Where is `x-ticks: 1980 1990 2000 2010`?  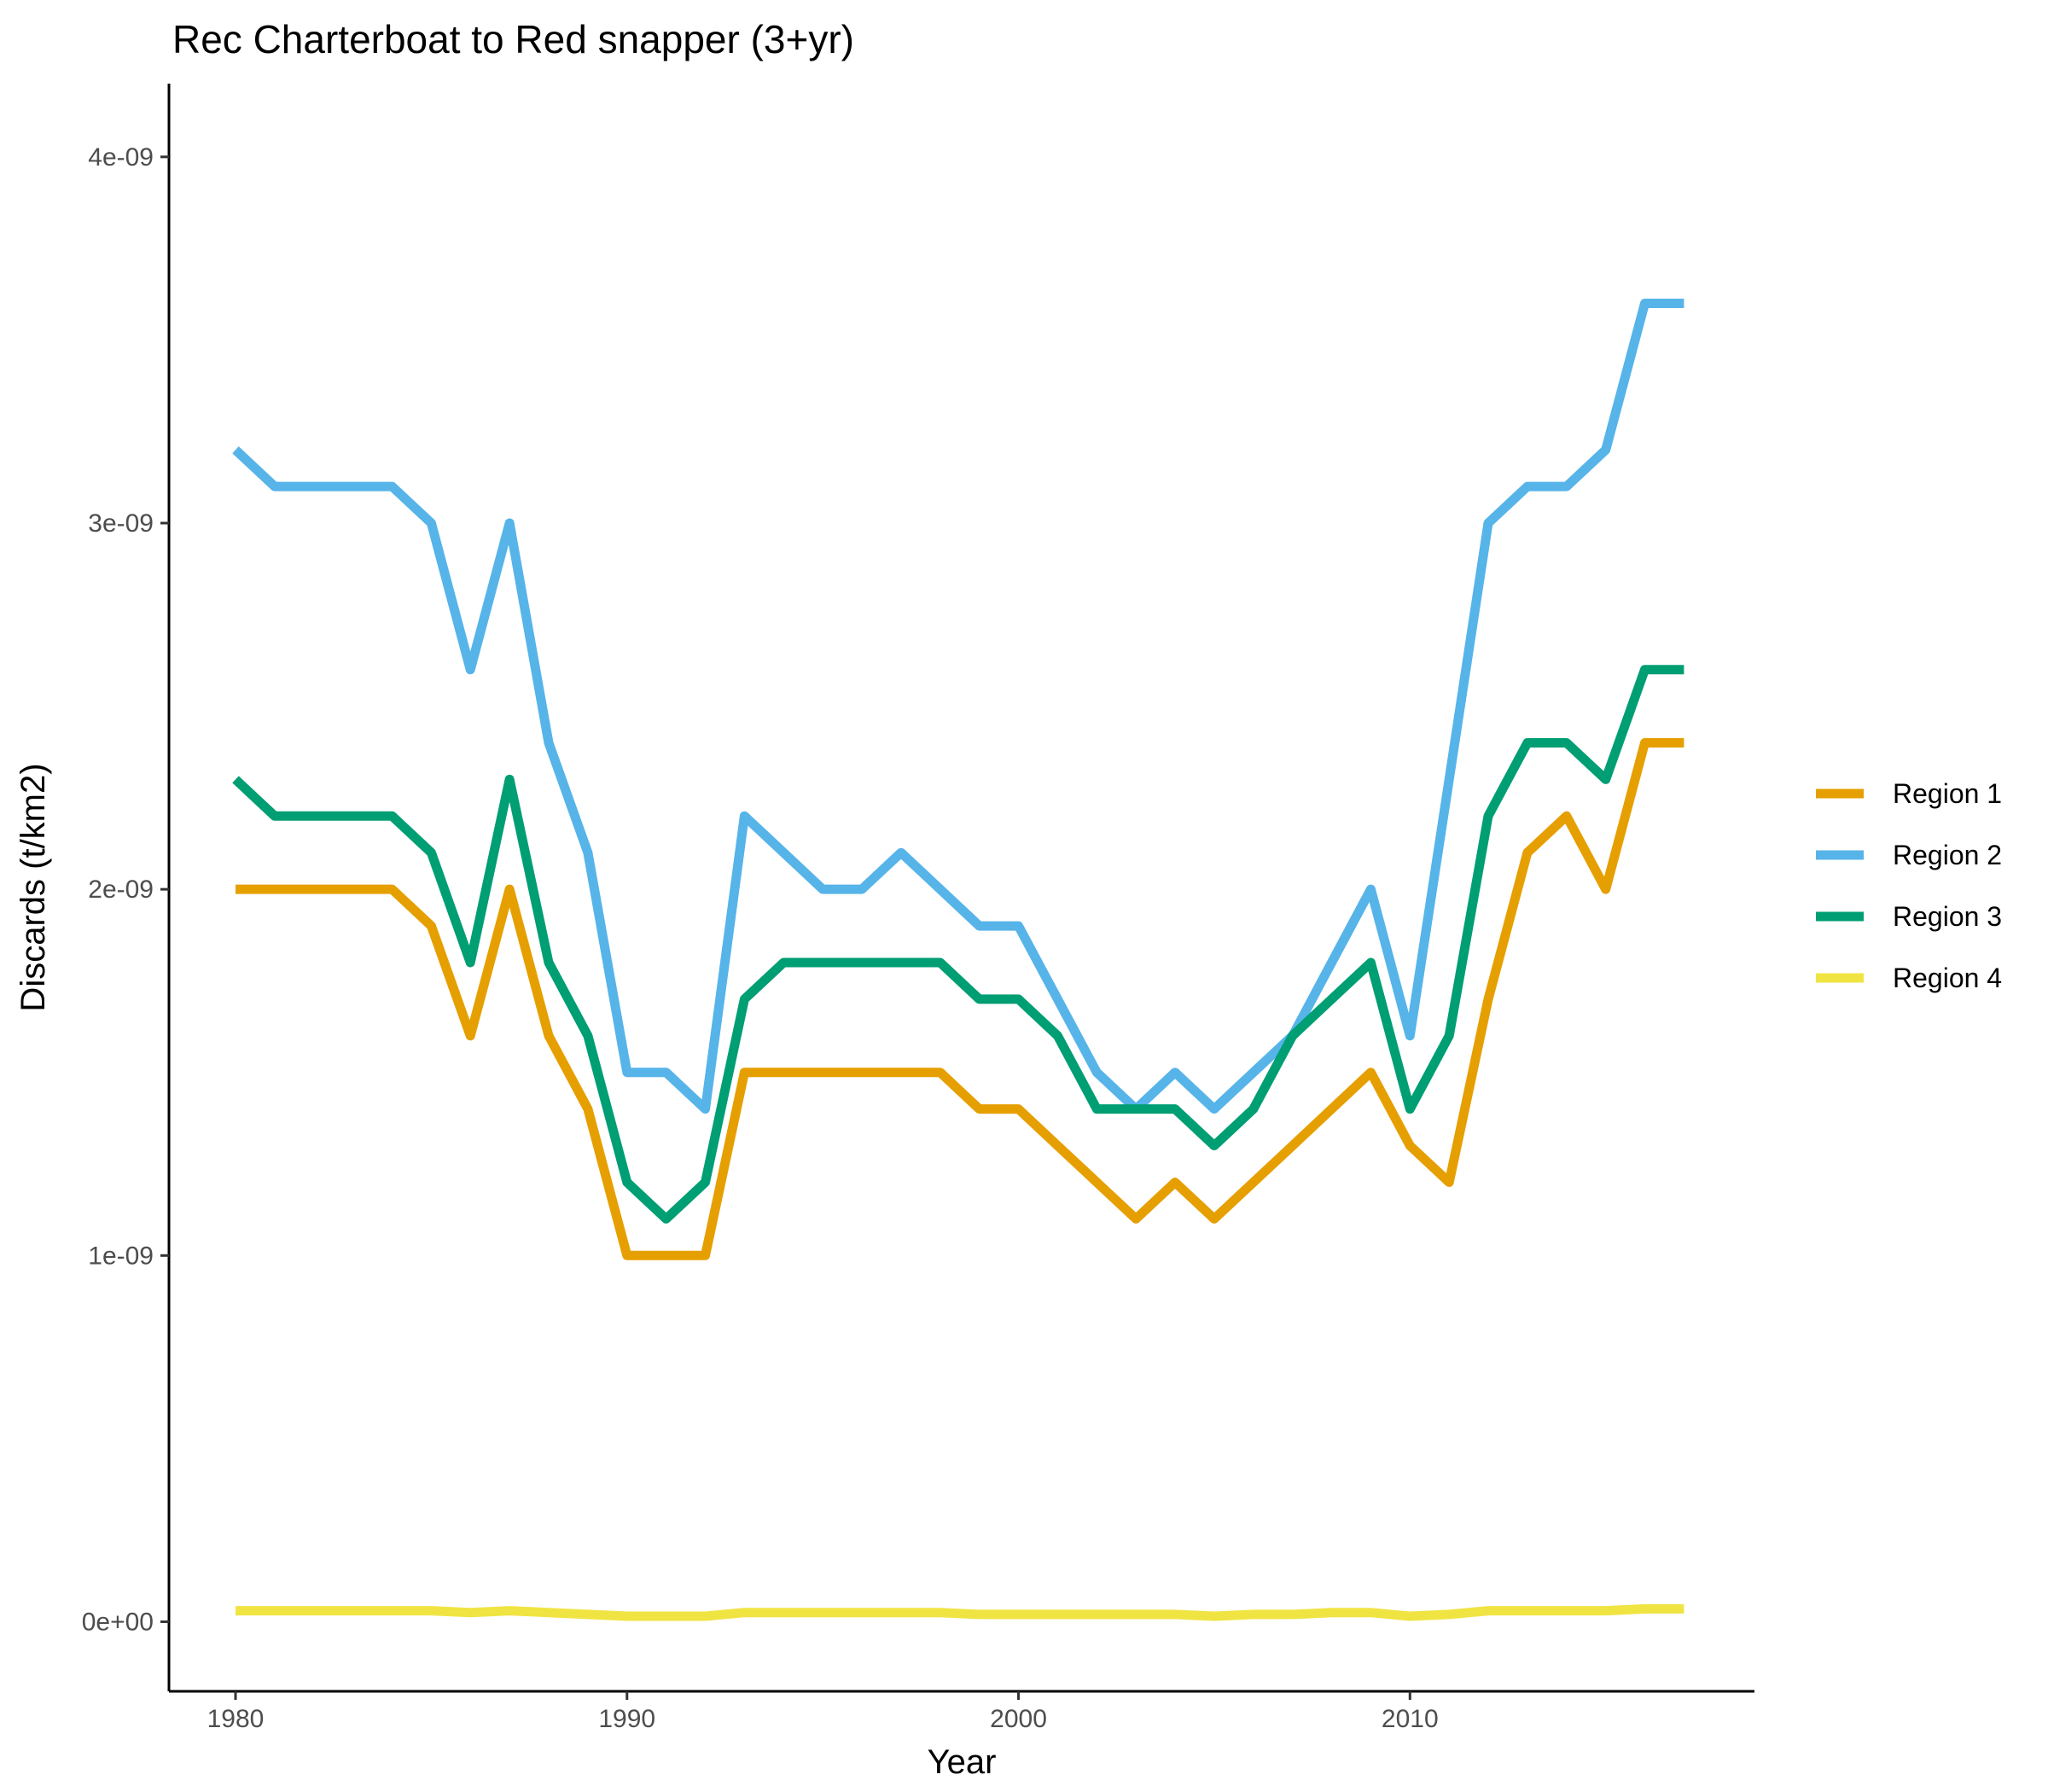 x-ticks: 1980 1990 2000 2010 is located at coordinates (823, 1712).